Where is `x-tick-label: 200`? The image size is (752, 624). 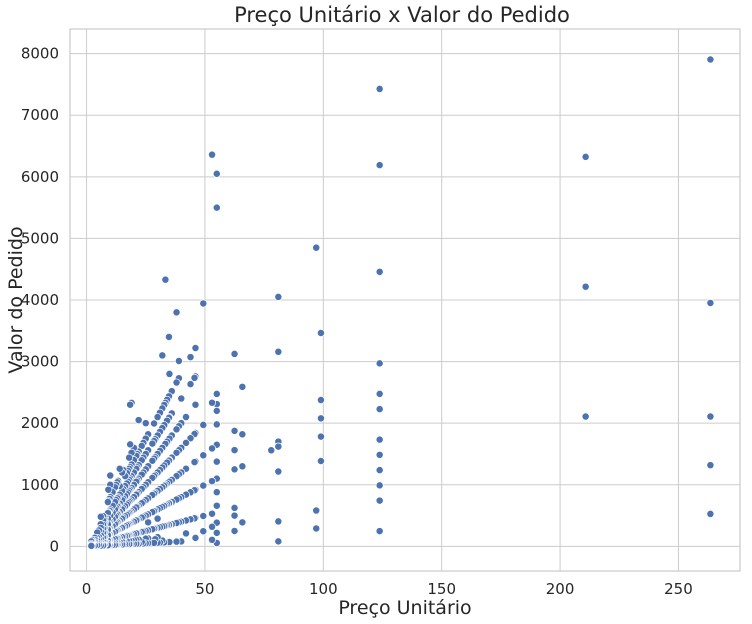 x-tick-label: 200 is located at coordinates (560, 589).